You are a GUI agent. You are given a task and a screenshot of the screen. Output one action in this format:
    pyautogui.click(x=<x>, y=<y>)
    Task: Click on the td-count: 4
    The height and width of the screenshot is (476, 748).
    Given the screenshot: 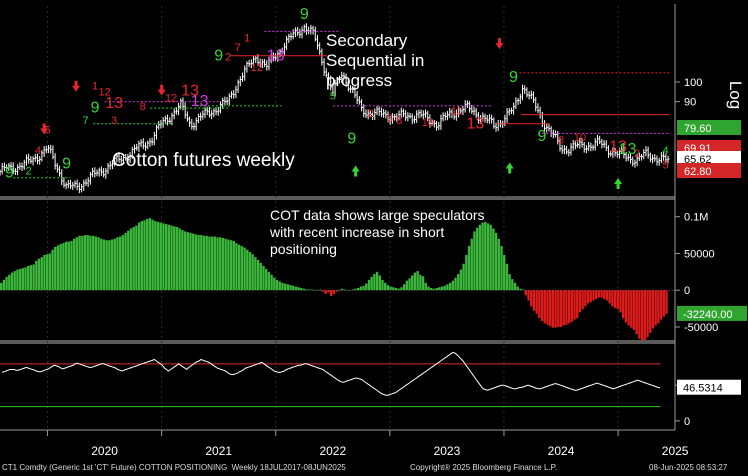 What is the action you would take?
    pyautogui.click(x=666, y=151)
    